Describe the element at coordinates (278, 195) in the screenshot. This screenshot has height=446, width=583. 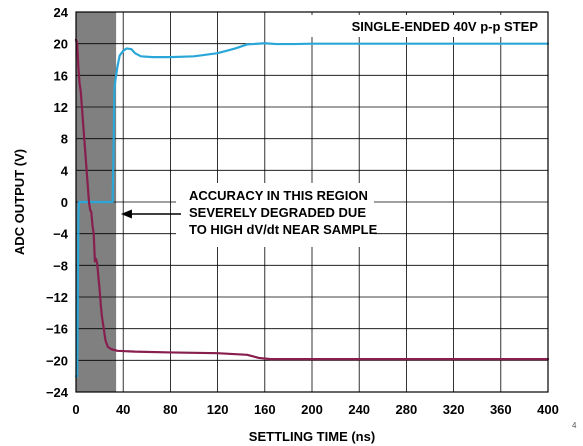
I see `annotation-line: ACCURACY IN THIS REGION` at that location.